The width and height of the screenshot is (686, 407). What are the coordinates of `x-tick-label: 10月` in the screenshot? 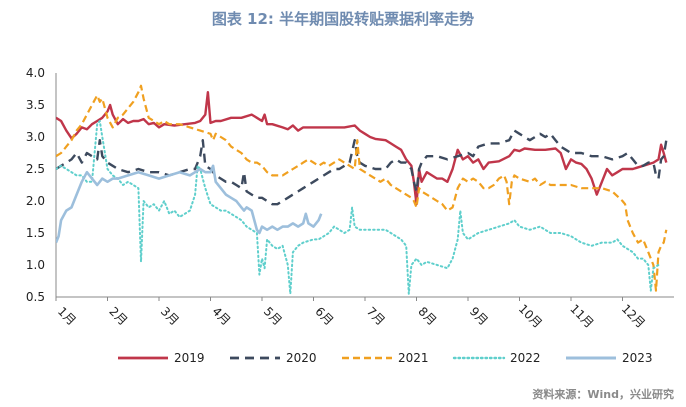 It's located at (530, 316).